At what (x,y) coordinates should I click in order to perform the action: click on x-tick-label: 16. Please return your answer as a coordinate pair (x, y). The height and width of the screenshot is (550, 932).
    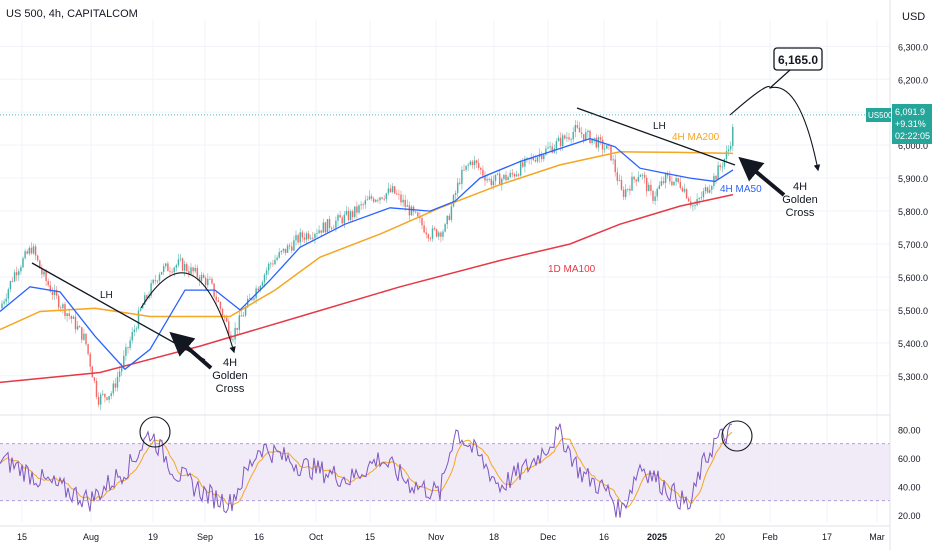
    Looking at the image, I should click on (604, 537).